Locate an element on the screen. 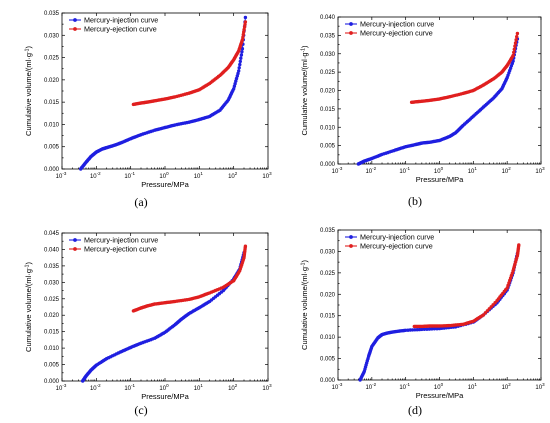 The height and width of the screenshot is (423, 550). plot-frame is located at coordinates (165, 91).